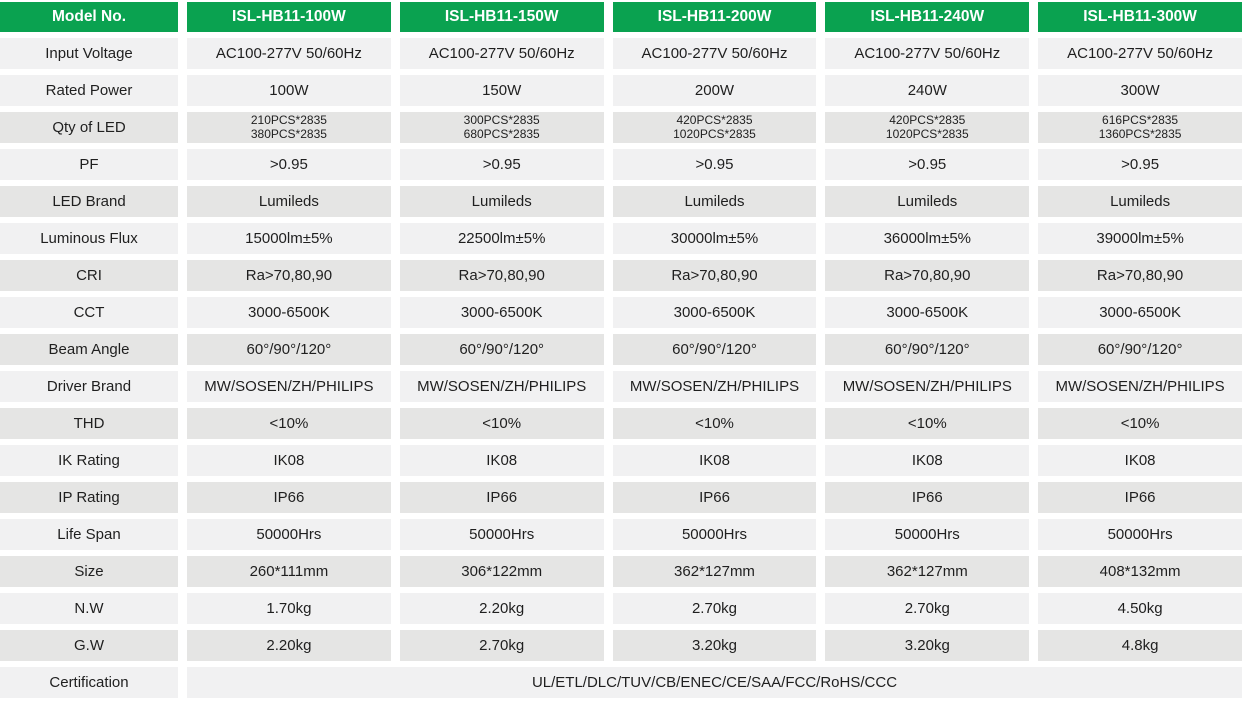 The image size is (1242, 710). What do you see at coordinates (927, 238) in the screenshot?
I see `spec-cell: 36000lm±5%` at bounding box center [927, 238].